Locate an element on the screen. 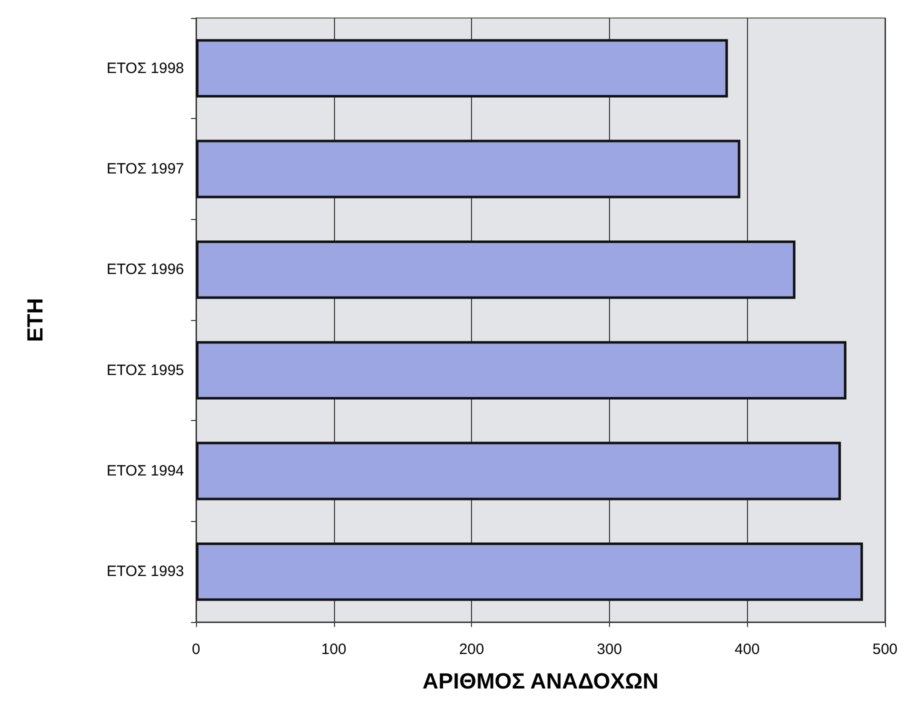 Image resolution: width=919 pixels, height=721 pixels. x-tick-label: 300 is located at coordinates (609, 649).